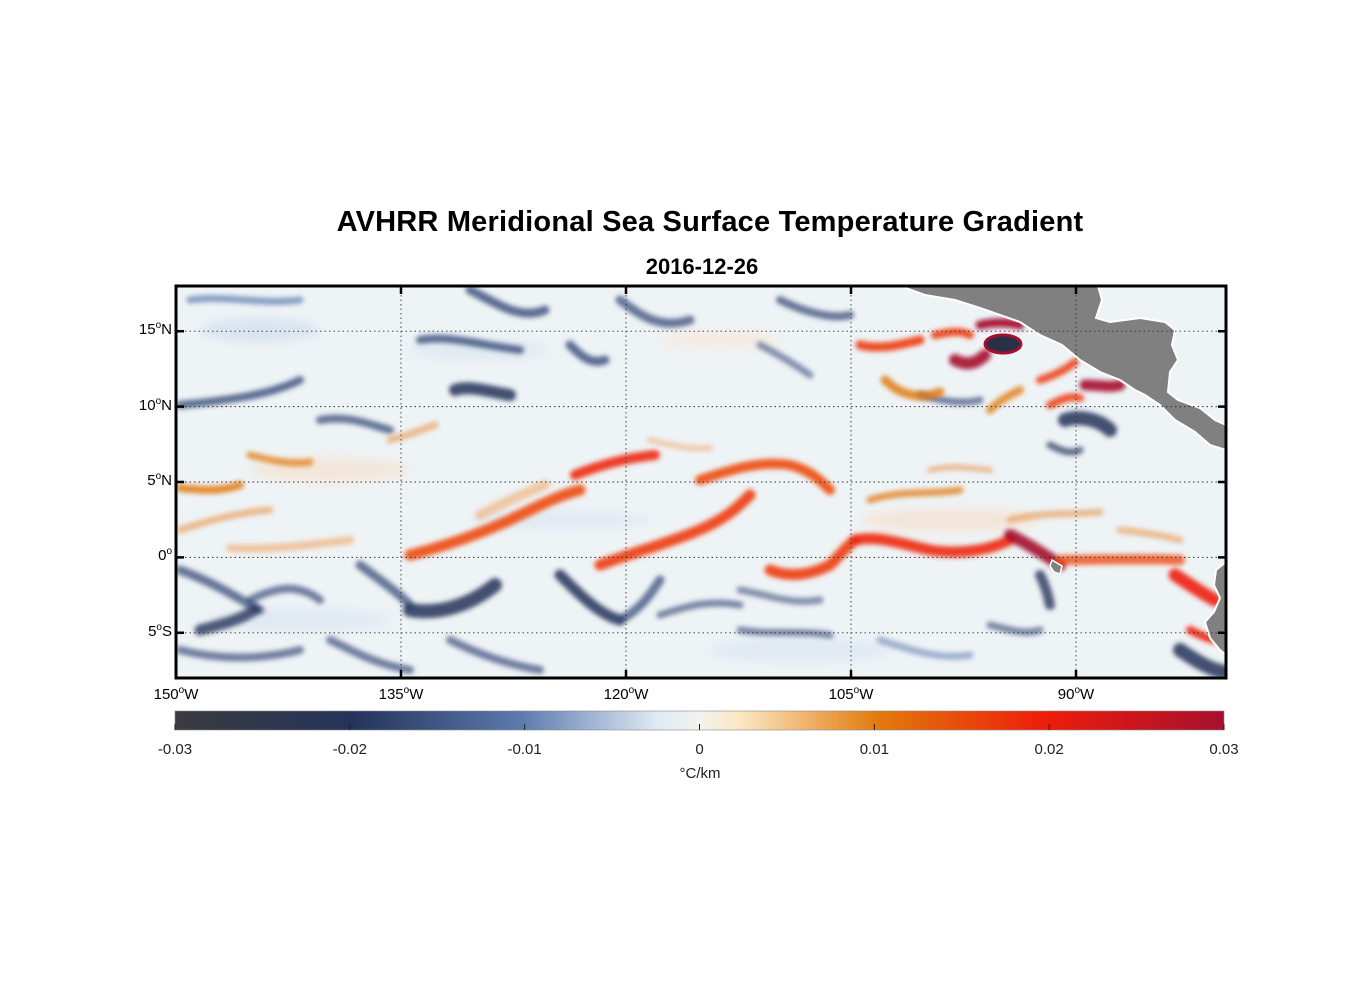  Describe the element at coordinates (166, 631) in the screenshot. I see `lat-label-hemisphere: S` at that location.